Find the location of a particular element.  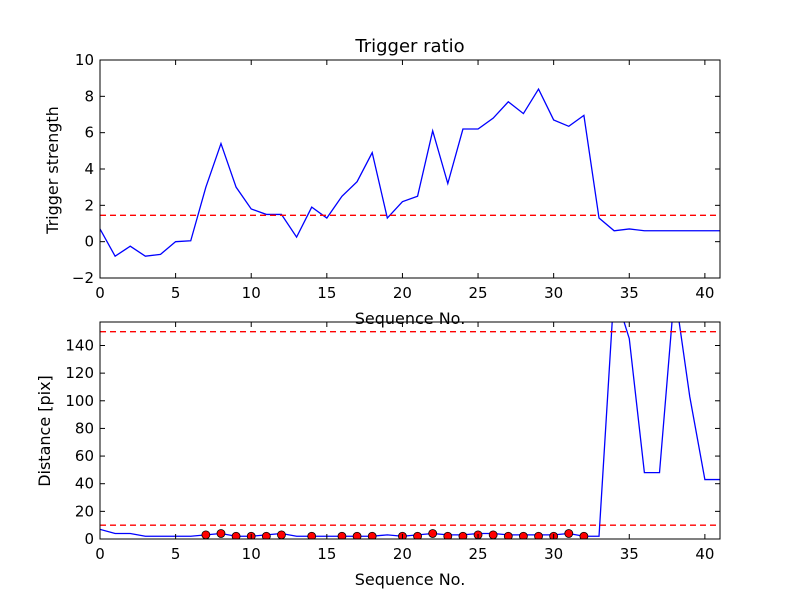

y-axis-label: Distance [pix] is located at coordinates (44, 431).